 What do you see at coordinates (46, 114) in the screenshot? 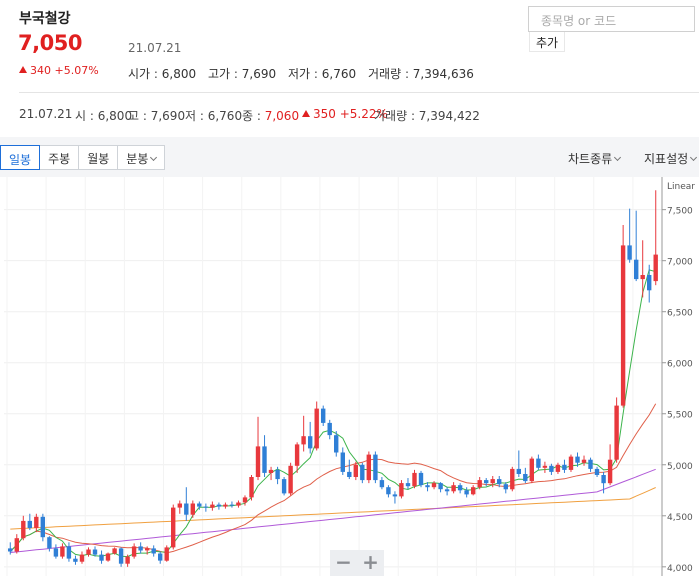
I see `ohlc-date: 21.07.21` at bounding box center [46, 114].